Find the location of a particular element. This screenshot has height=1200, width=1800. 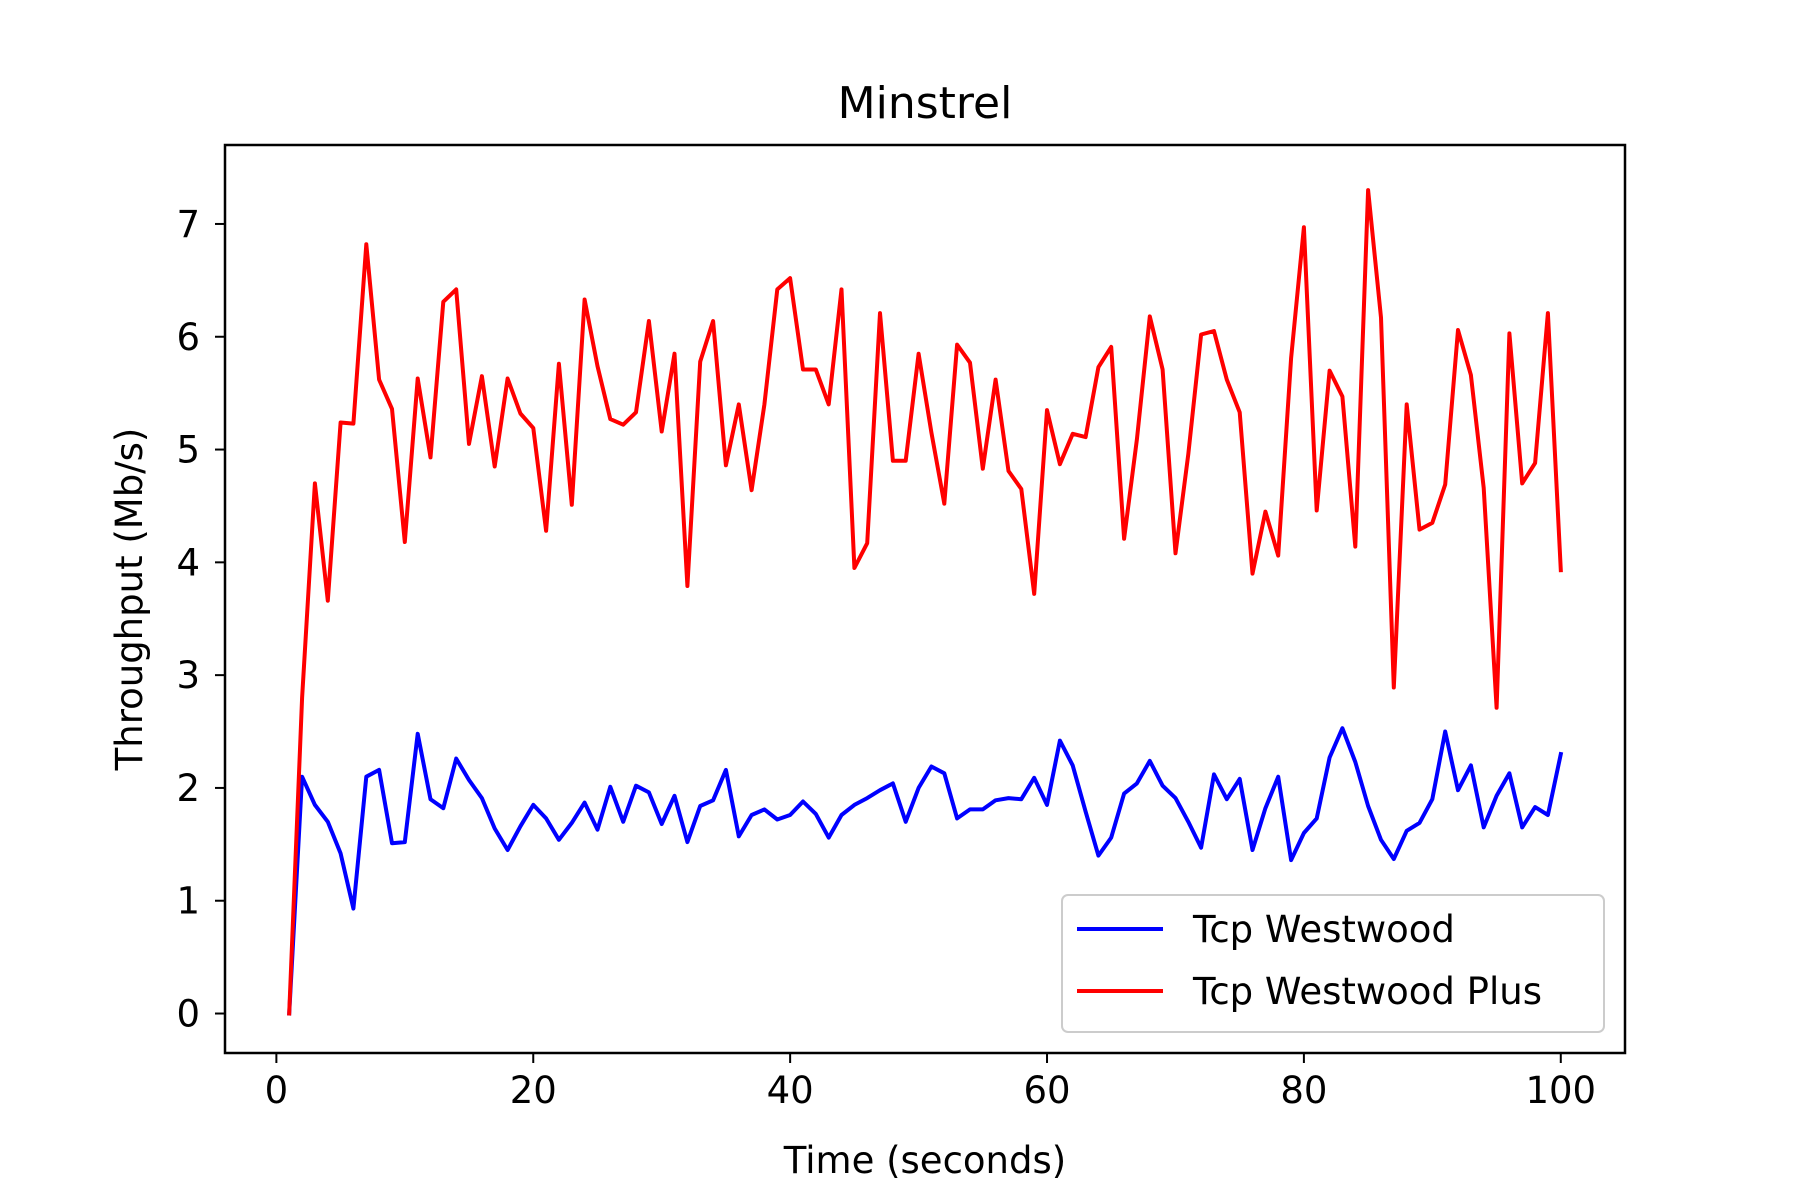

y-tick-label: 3 is located at coordinates (188, 675).